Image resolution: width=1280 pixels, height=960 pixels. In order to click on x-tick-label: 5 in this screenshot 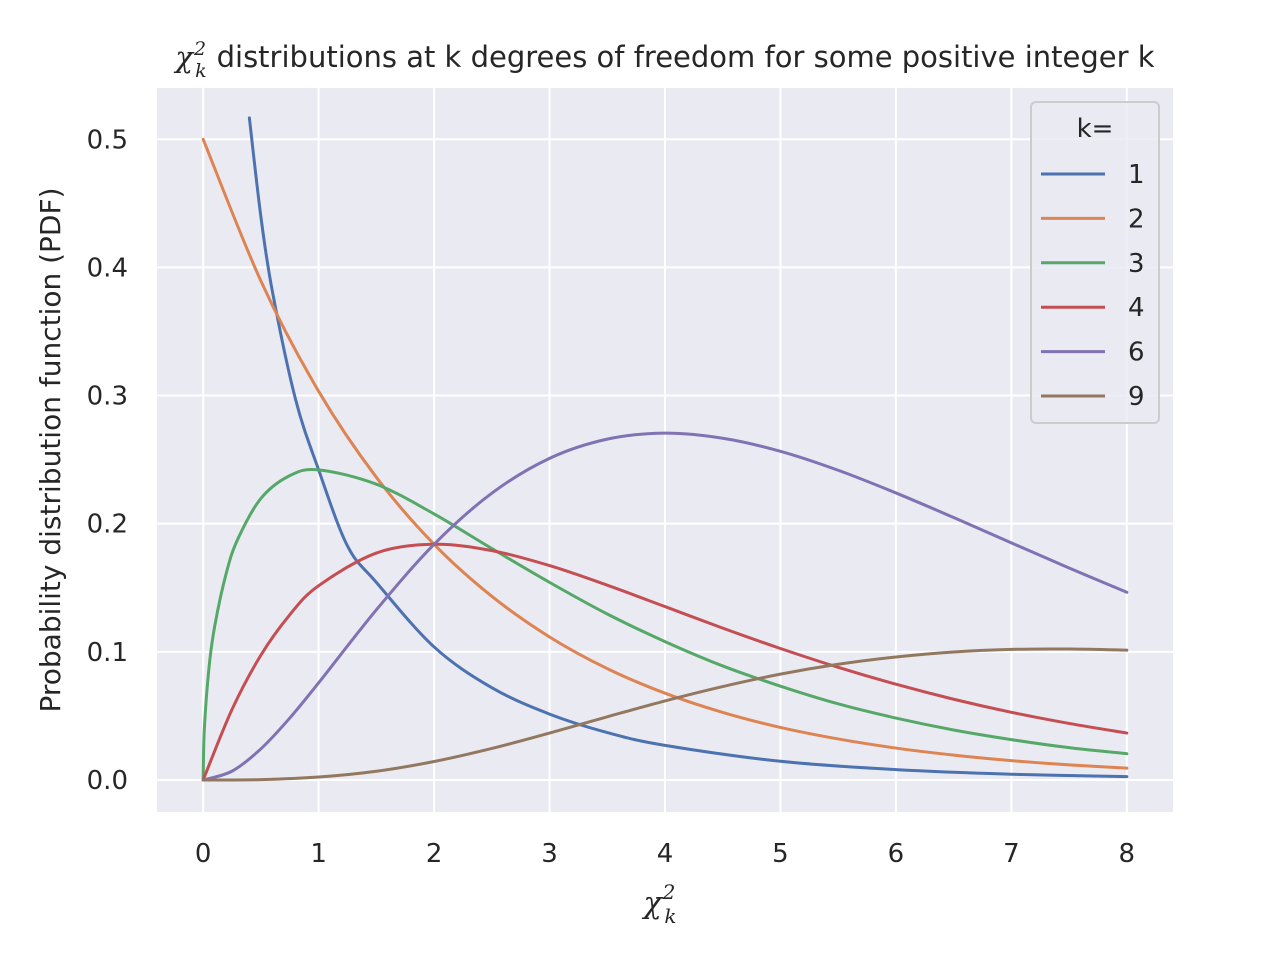, I will do `click(780, 854)`.